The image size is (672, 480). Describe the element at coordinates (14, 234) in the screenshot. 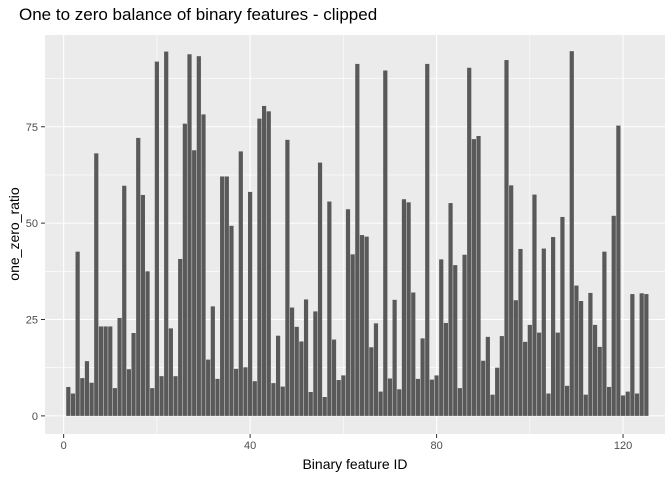

I see `y-axis-title: one_zero_ratio` at that location.